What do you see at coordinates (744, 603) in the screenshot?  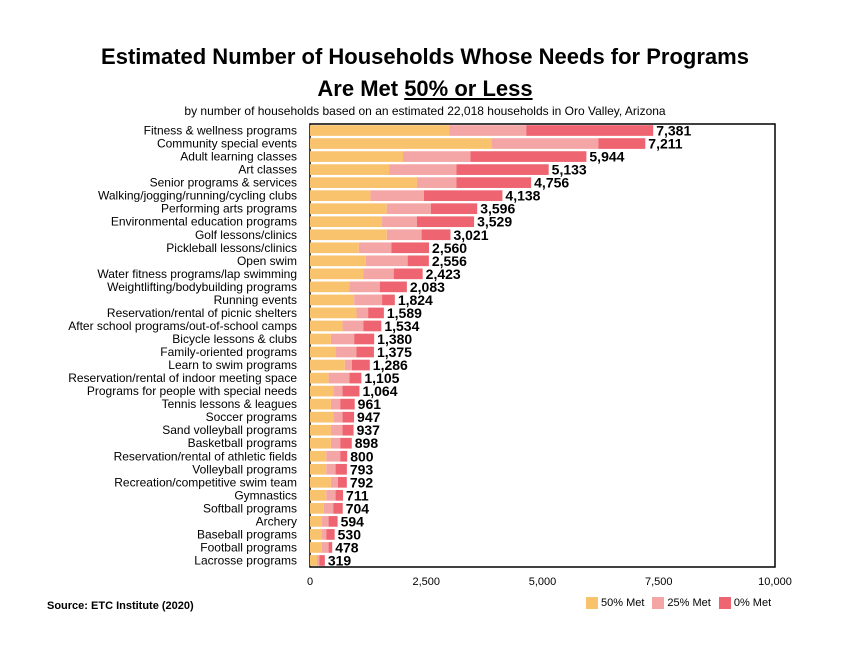 I see `legend-item-0-met: 0% Met` at bounding box center [744, 603].